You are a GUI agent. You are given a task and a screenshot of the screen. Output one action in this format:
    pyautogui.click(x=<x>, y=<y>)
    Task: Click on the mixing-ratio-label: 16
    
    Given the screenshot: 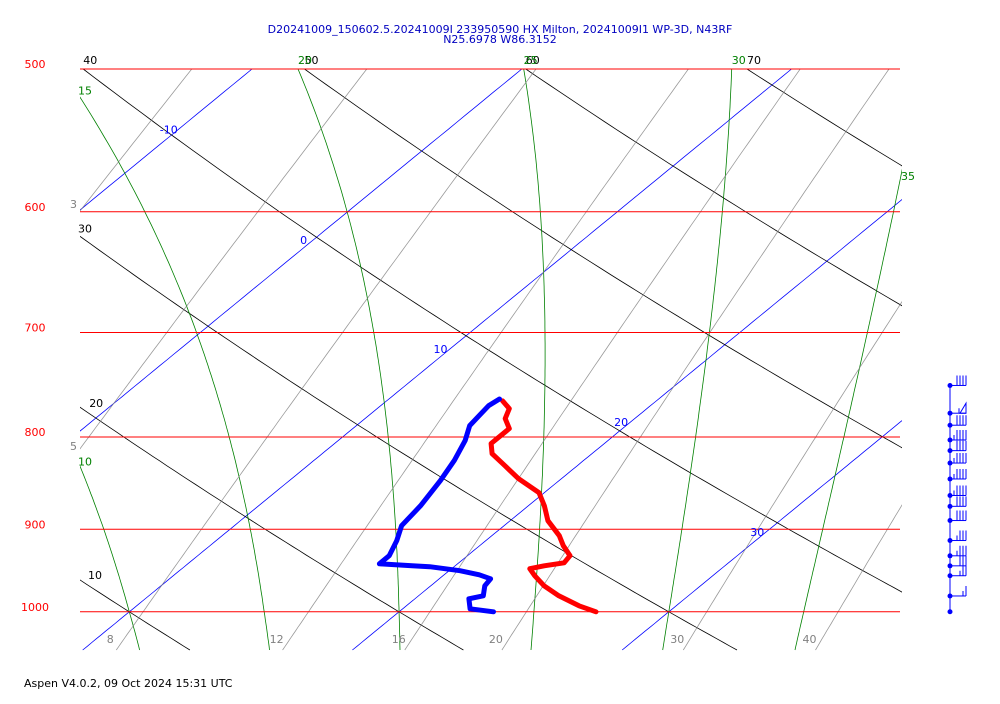 What is the action you would take?
    pyautogui.click(x=399, y=639)
    